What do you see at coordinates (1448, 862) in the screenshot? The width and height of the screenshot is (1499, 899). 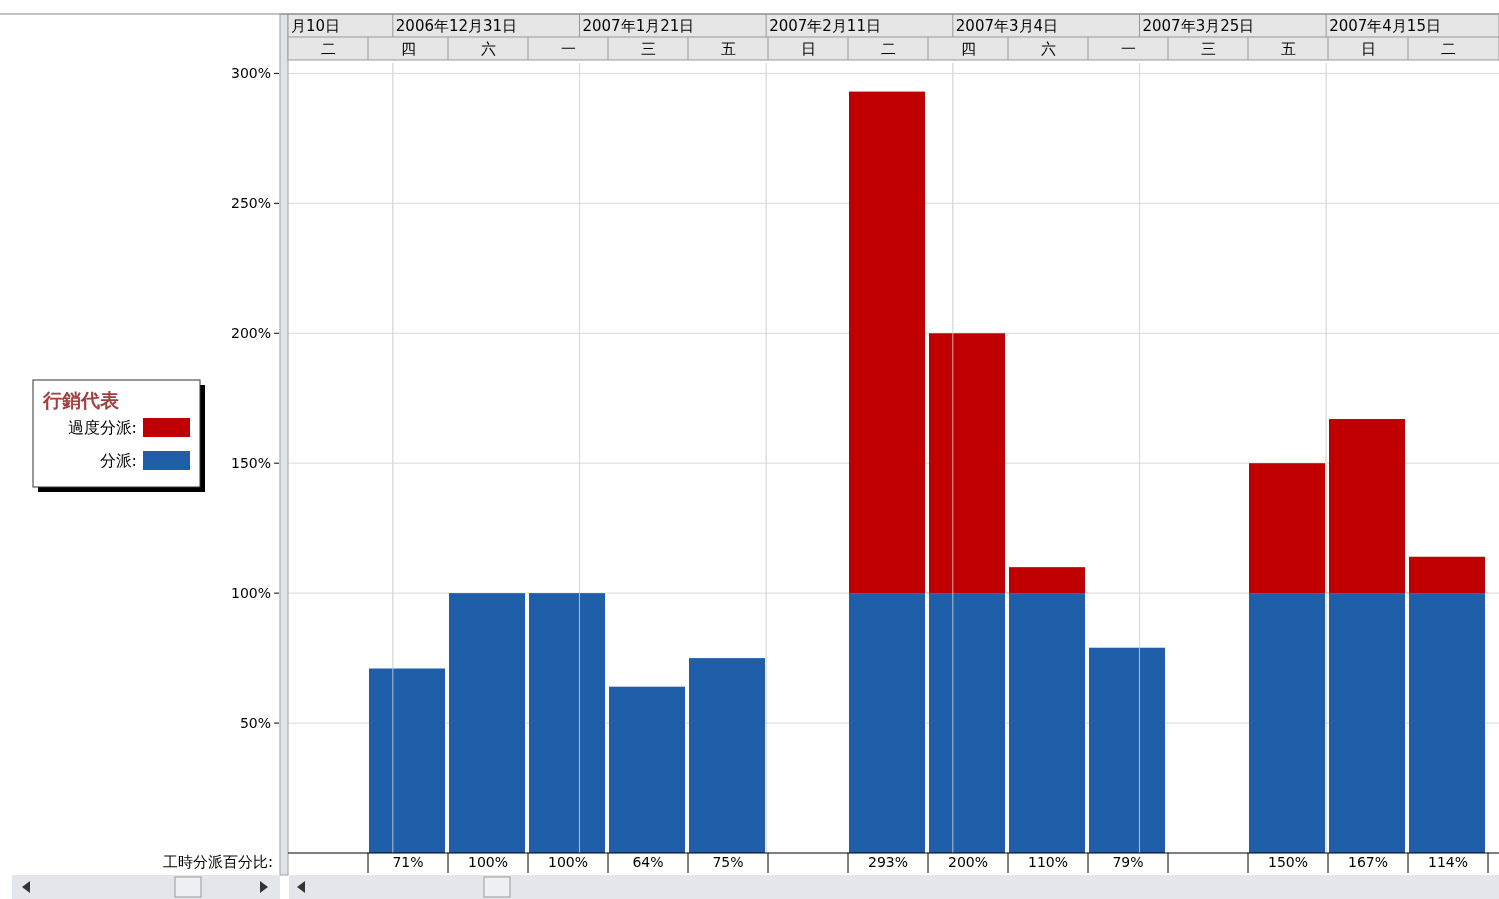 I see `total-label: 114%` at bounding box center [1448, 862].